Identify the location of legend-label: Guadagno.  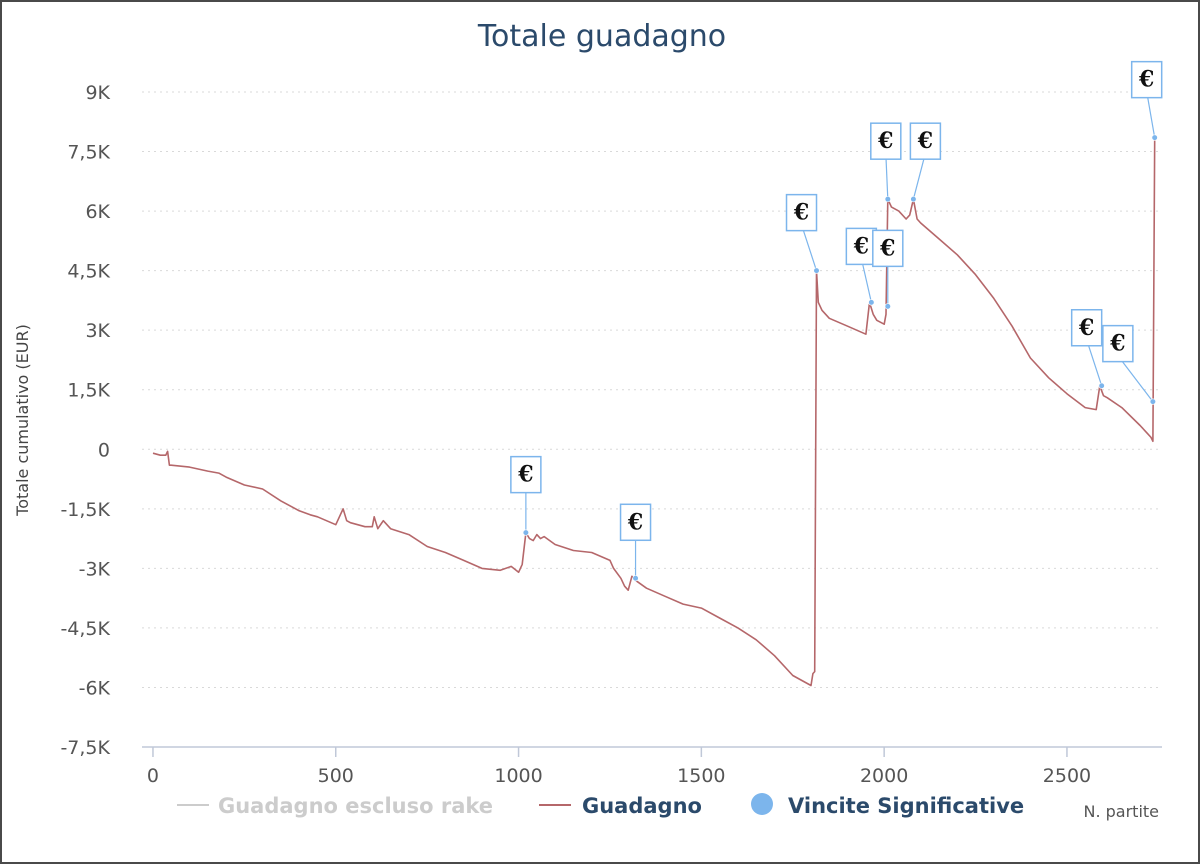
(642, 806).